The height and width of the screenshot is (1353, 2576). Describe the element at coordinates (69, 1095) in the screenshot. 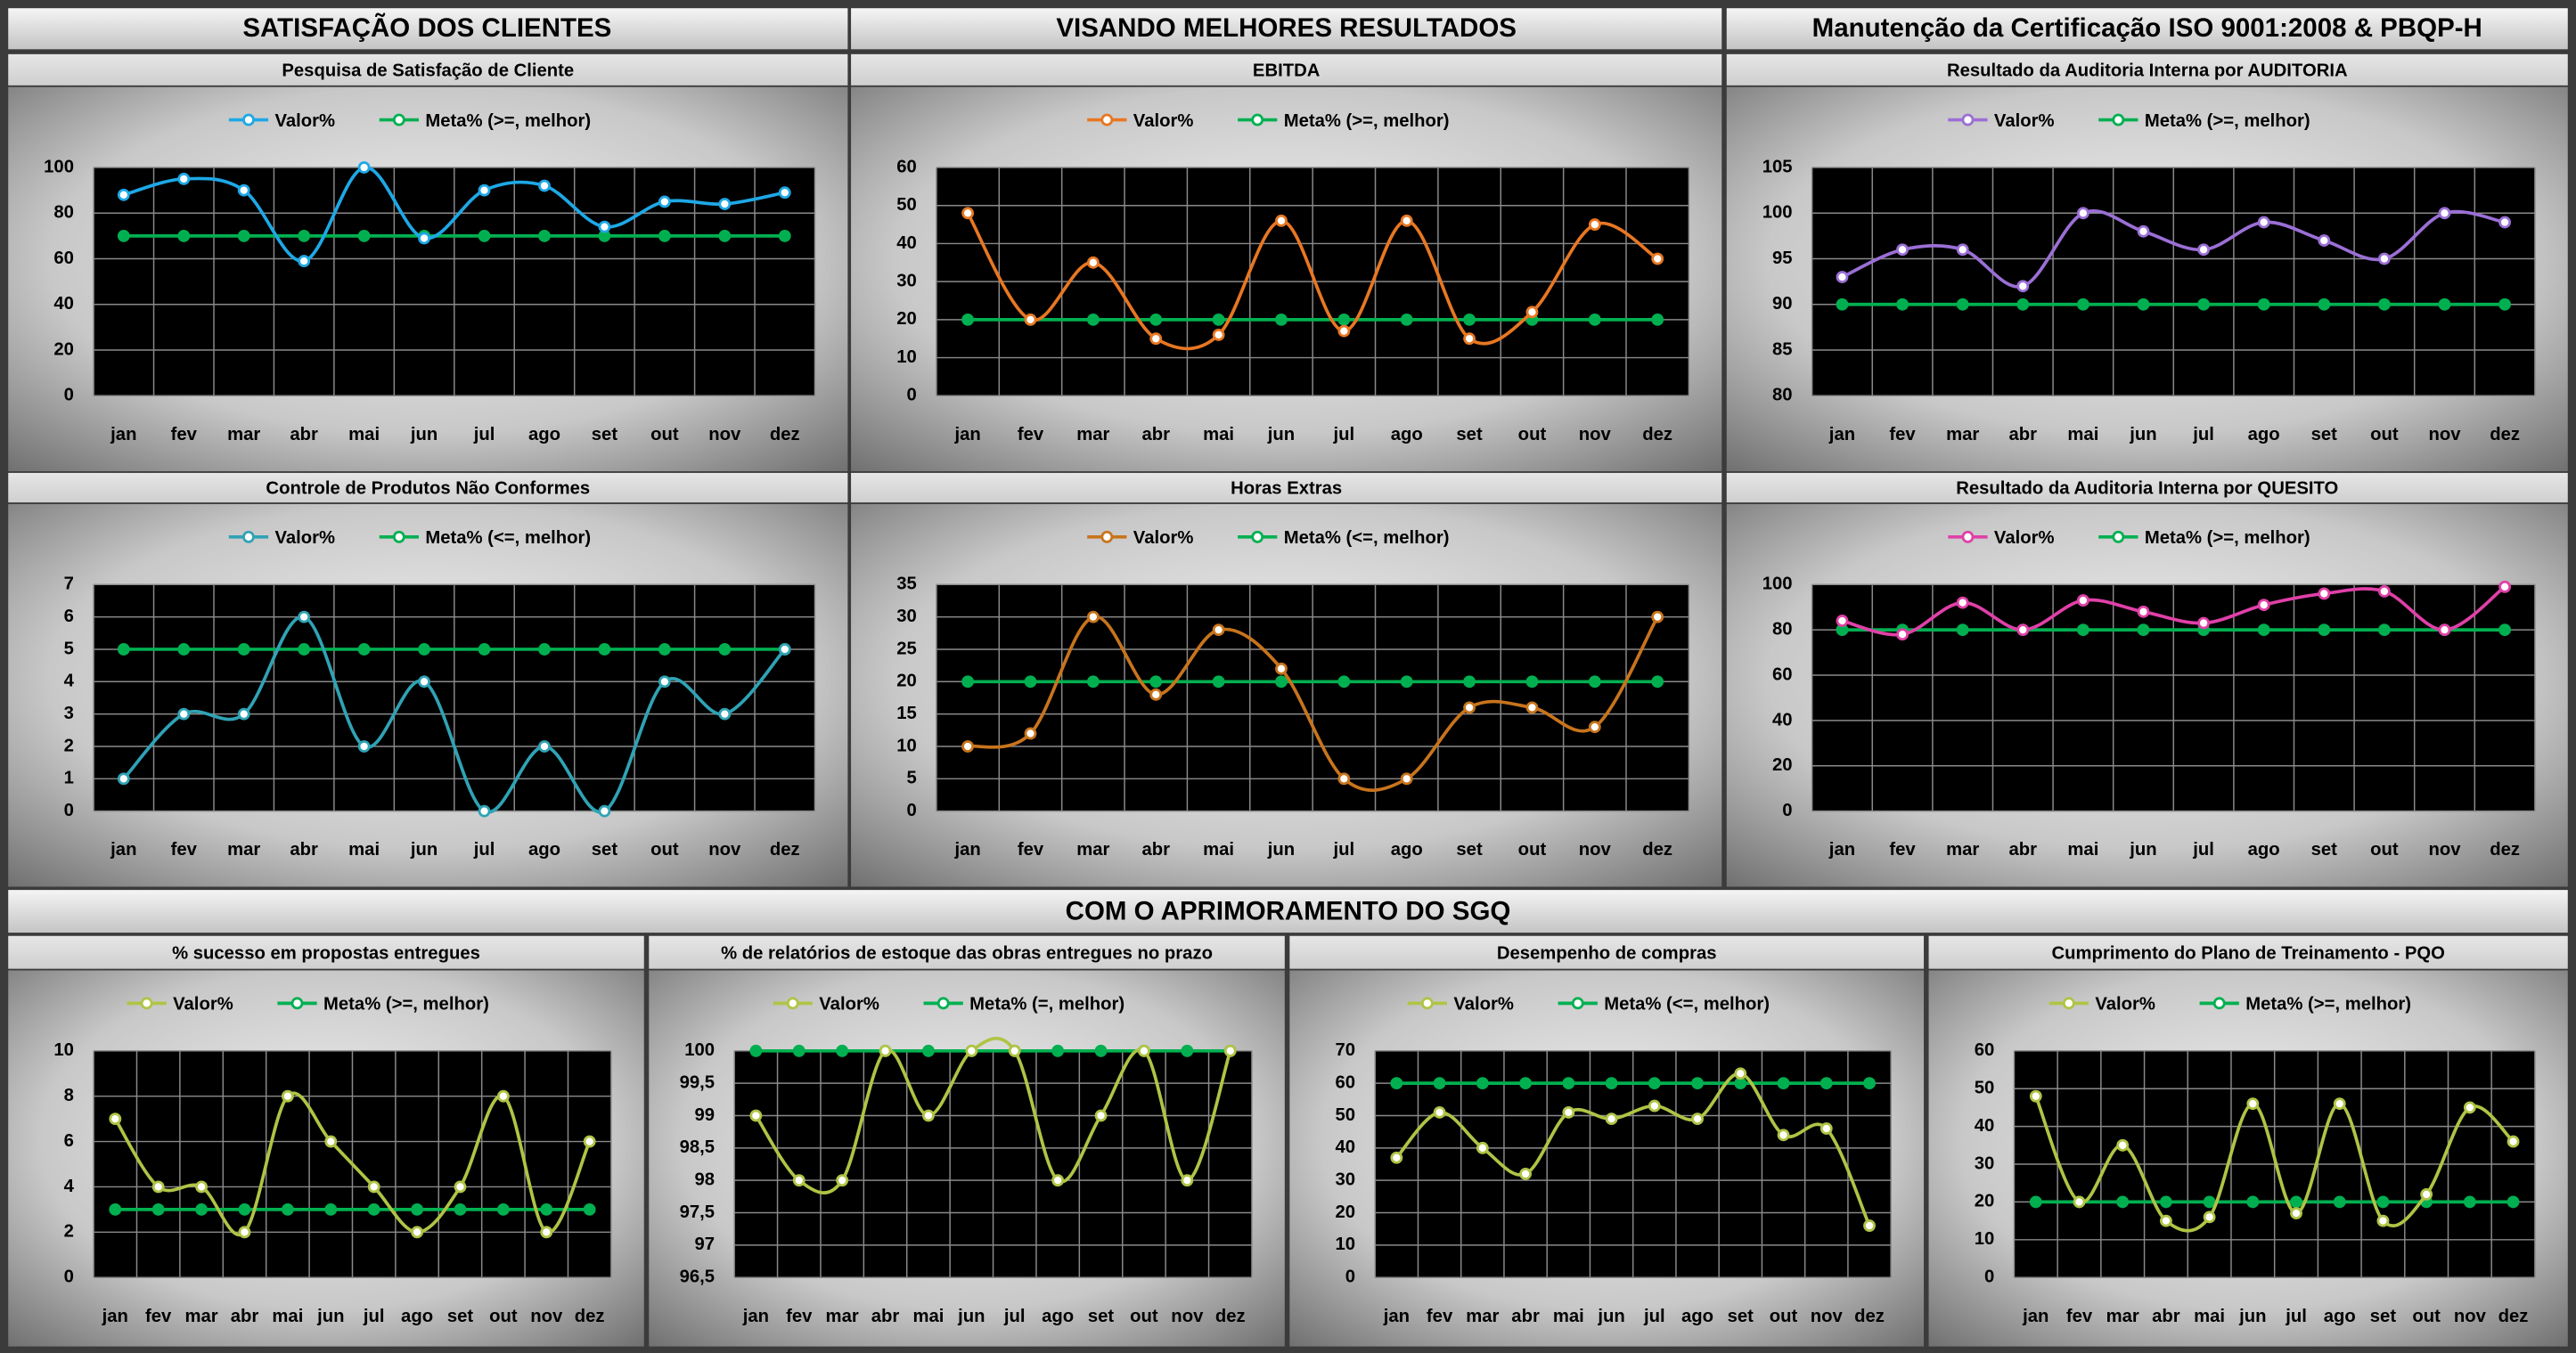

I see `y-tick-label: 8` at that location.